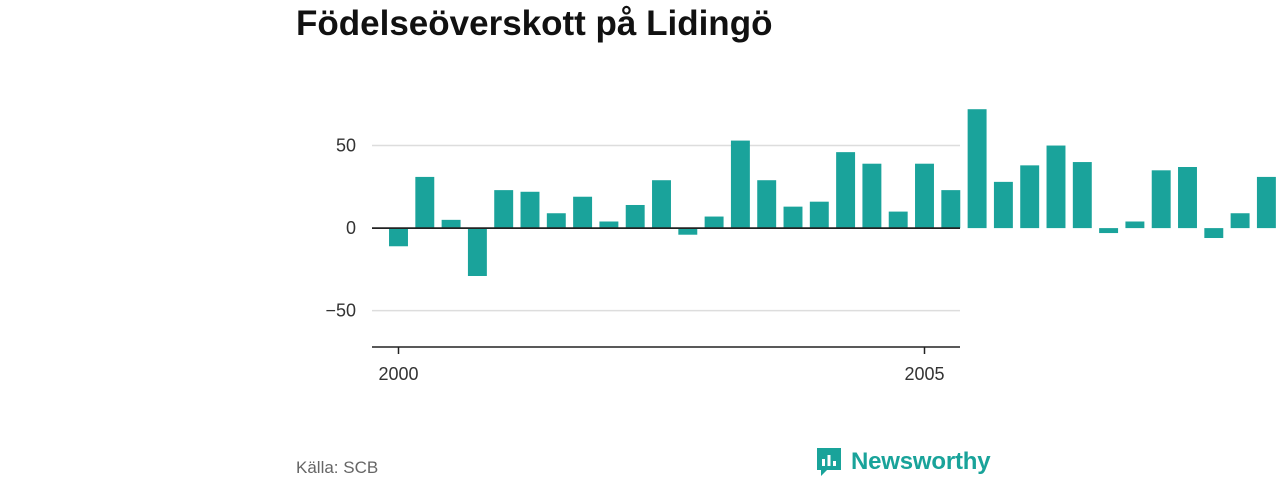  What do you see at coordinates (666, 290) in the screenshot?
I see `axes` at bounding box center [666, 290].